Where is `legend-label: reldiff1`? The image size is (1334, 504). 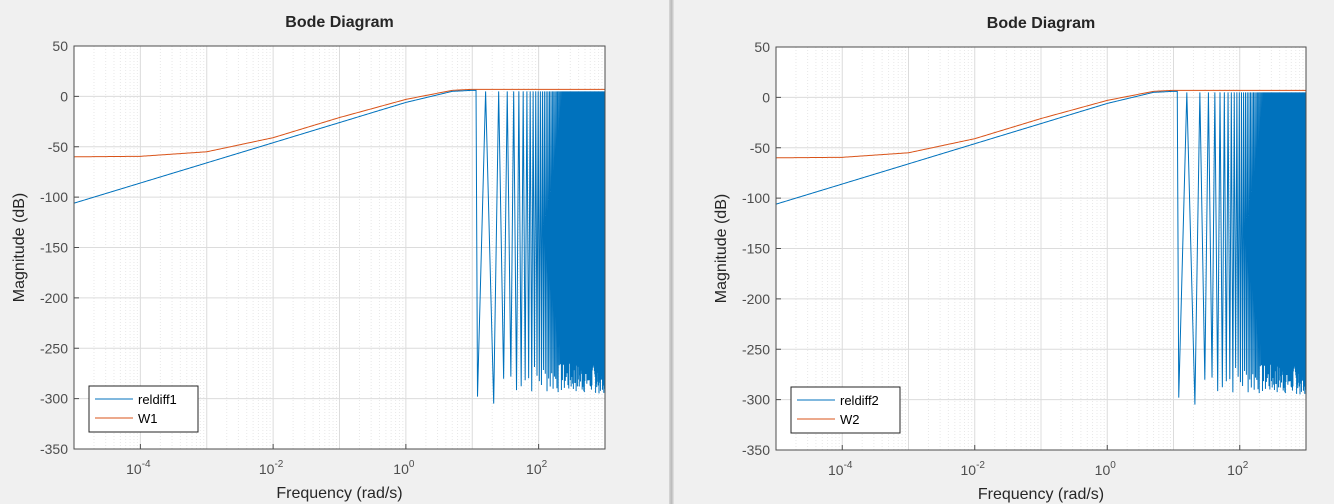
legend-label: reldiff1 is located at coordinates (157, 399).